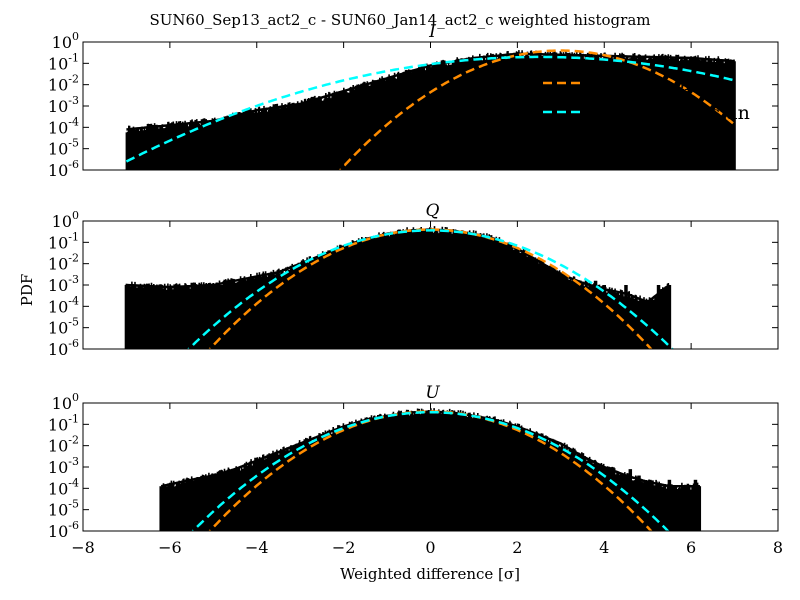  I want to click on legend-swatch, so click(563, 141).